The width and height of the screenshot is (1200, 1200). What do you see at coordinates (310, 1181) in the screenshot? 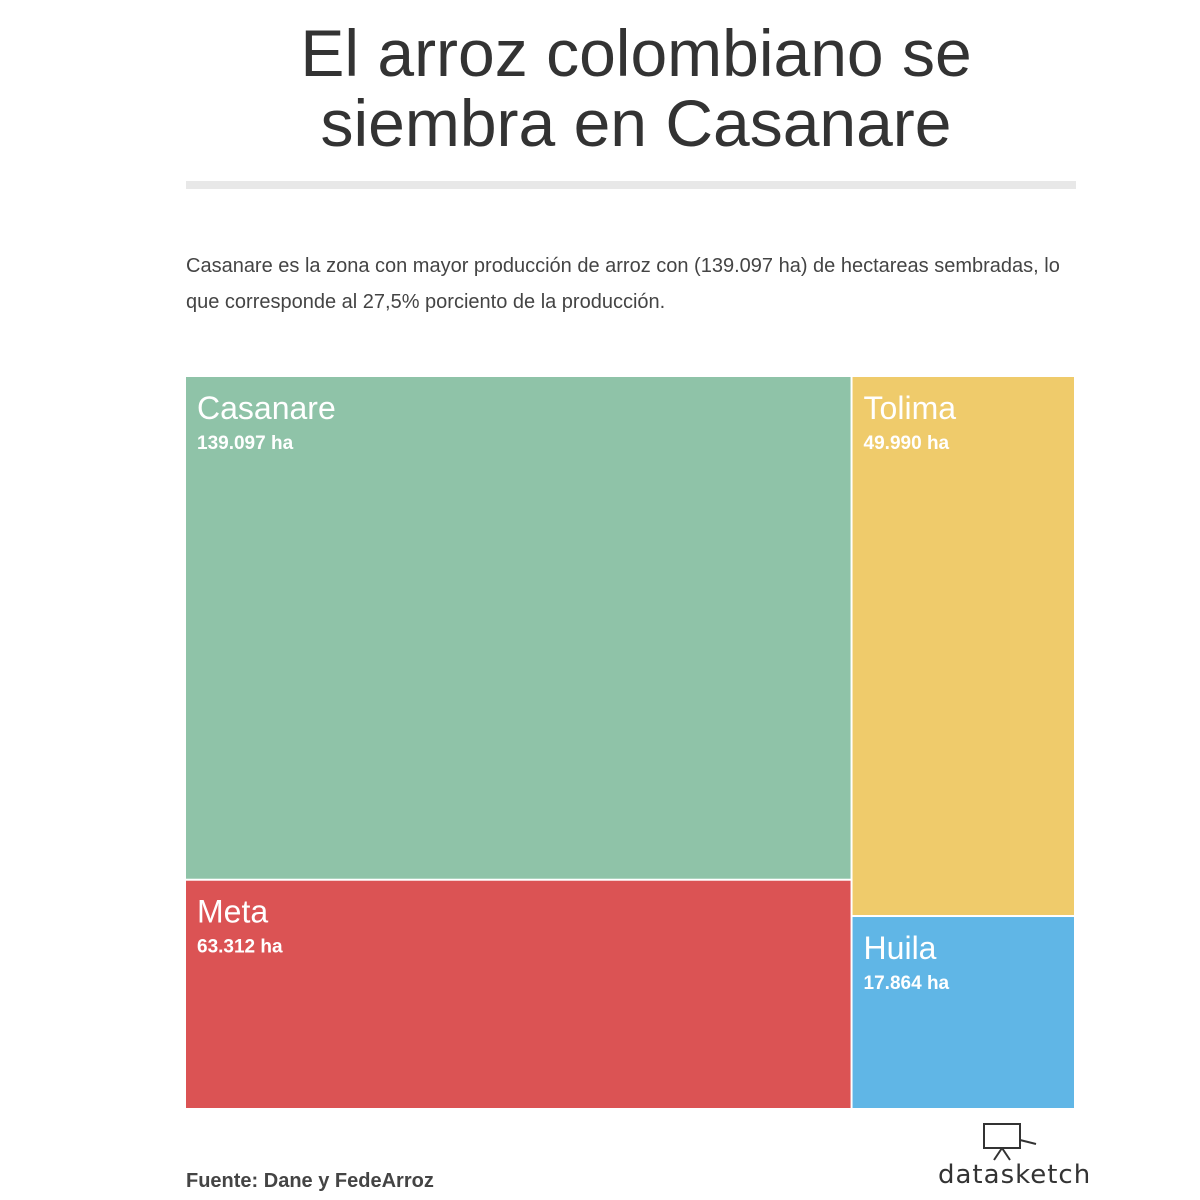
I see `source: Fuente: Dane y FedeArroz` at bounding box center [310, 1181].